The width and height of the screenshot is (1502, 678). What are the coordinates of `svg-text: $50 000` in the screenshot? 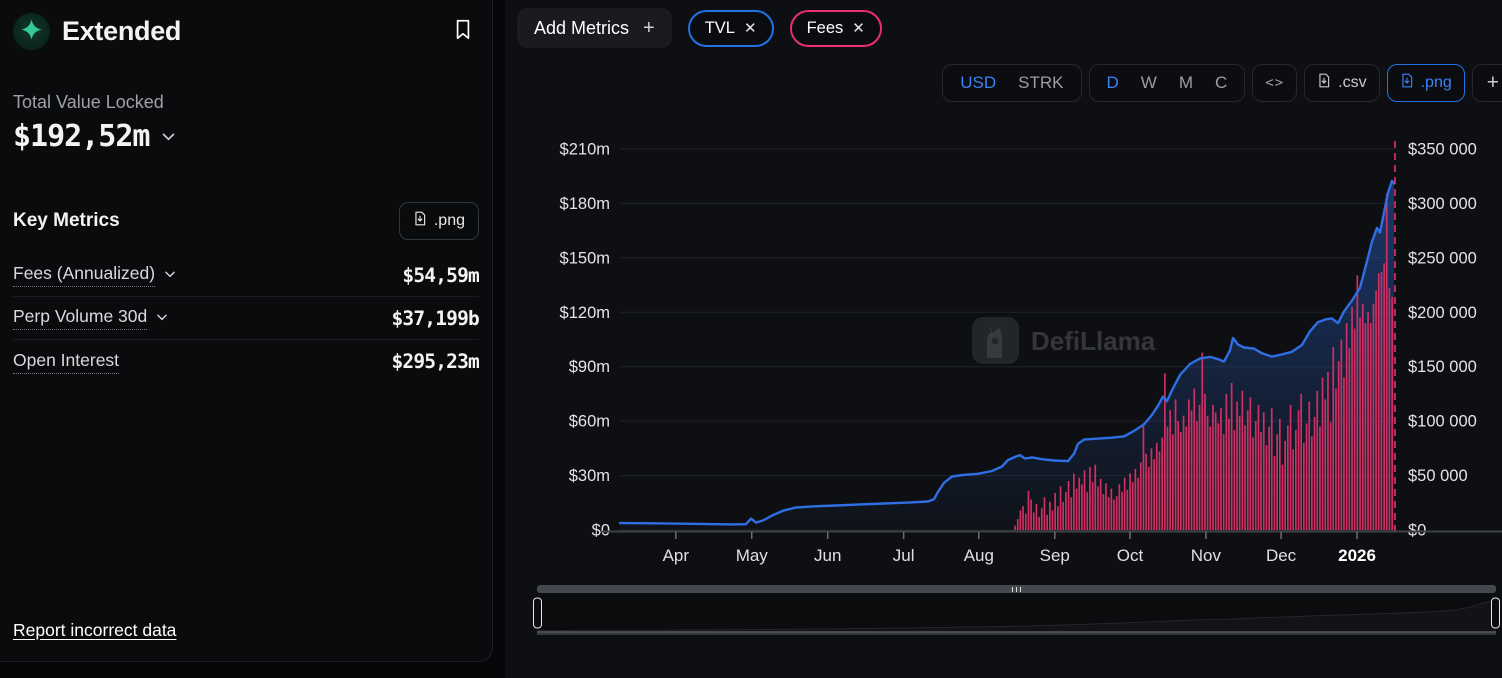 It's located at (1438, 476).